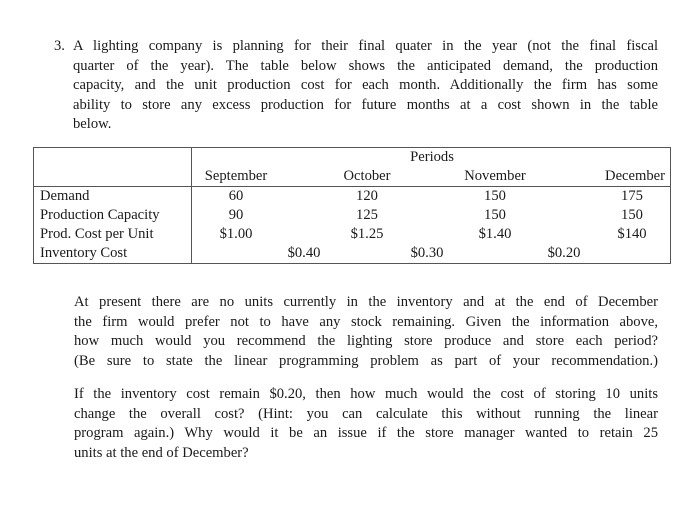  I want to click on month-header-september: September, so click(236, 176).